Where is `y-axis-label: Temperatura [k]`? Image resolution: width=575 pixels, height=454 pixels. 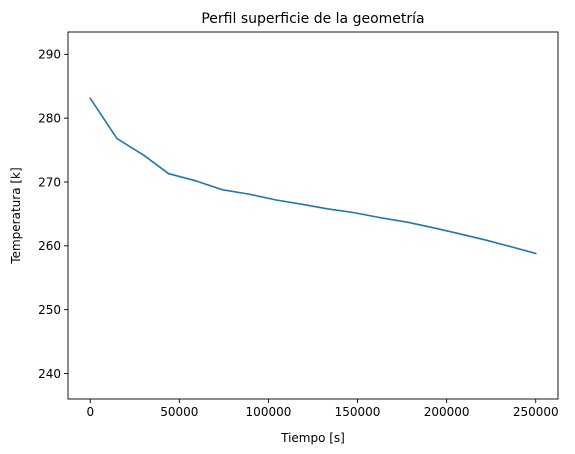
y-axis-label: Temperatura [k] is located at coordinates (16, 215).